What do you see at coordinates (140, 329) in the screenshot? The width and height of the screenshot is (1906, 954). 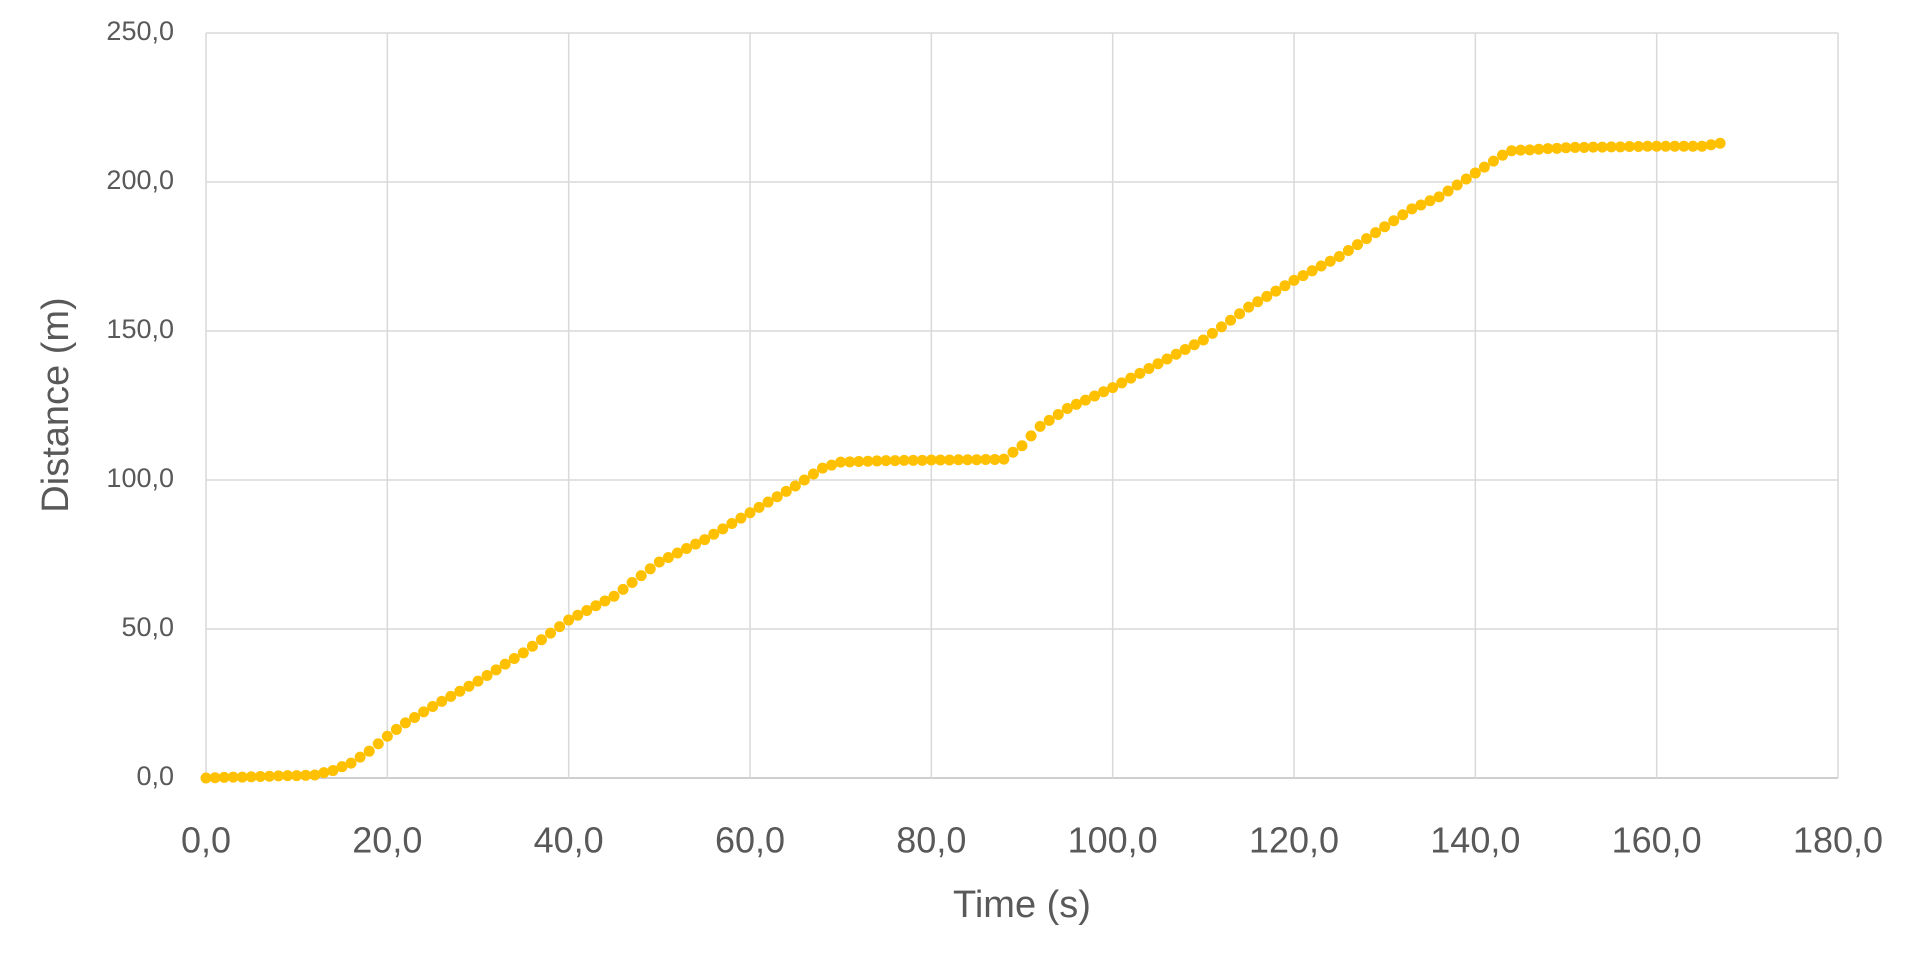 I see `y-tick-label: 150,0` at bounding box center [140, 329].